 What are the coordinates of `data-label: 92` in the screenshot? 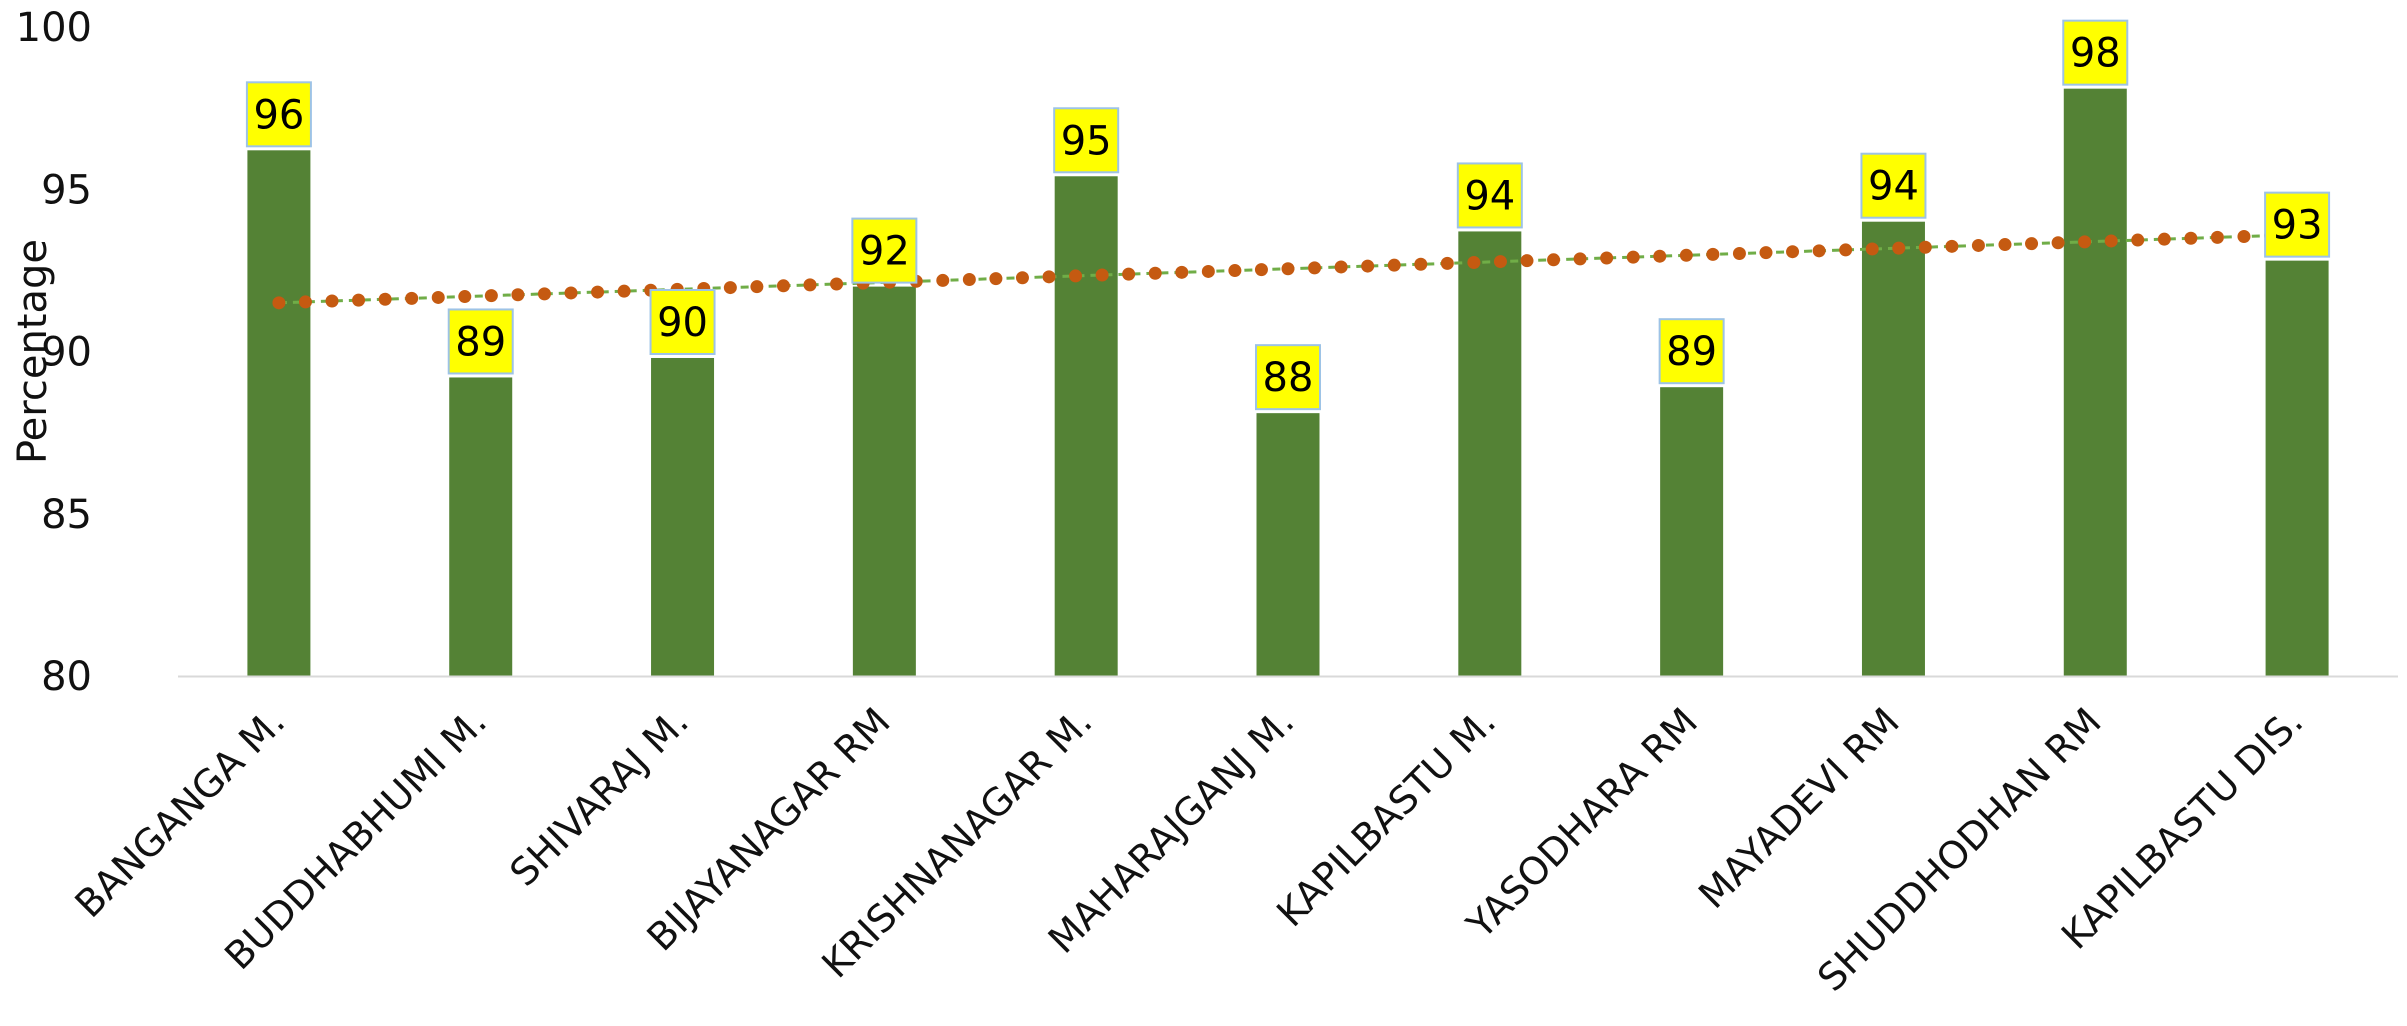 It's located at (884, 250).